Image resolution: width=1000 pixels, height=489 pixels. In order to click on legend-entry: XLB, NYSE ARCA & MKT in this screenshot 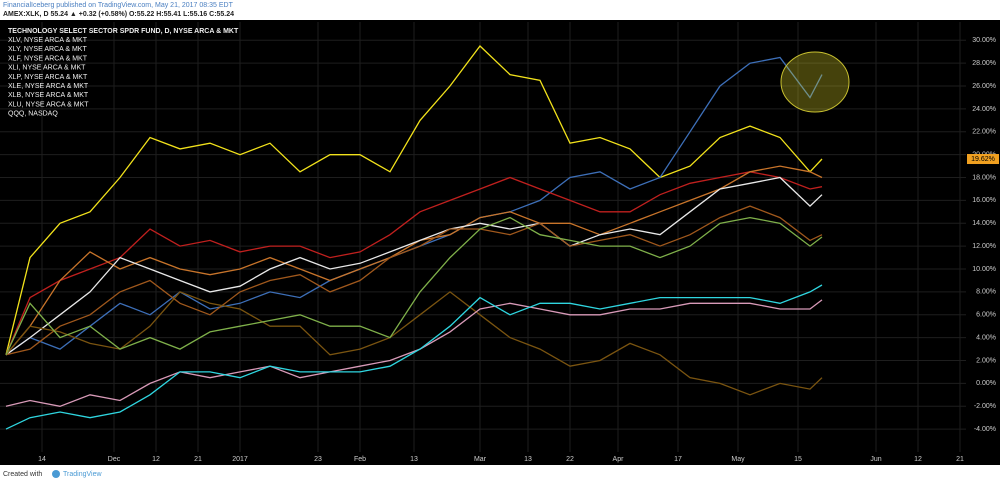, I will do `click(48, 95)`.